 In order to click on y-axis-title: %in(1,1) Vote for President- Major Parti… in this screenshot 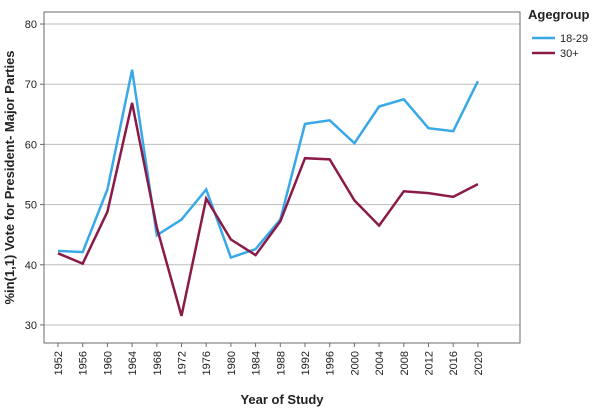, I will do `click(9, 177)`.